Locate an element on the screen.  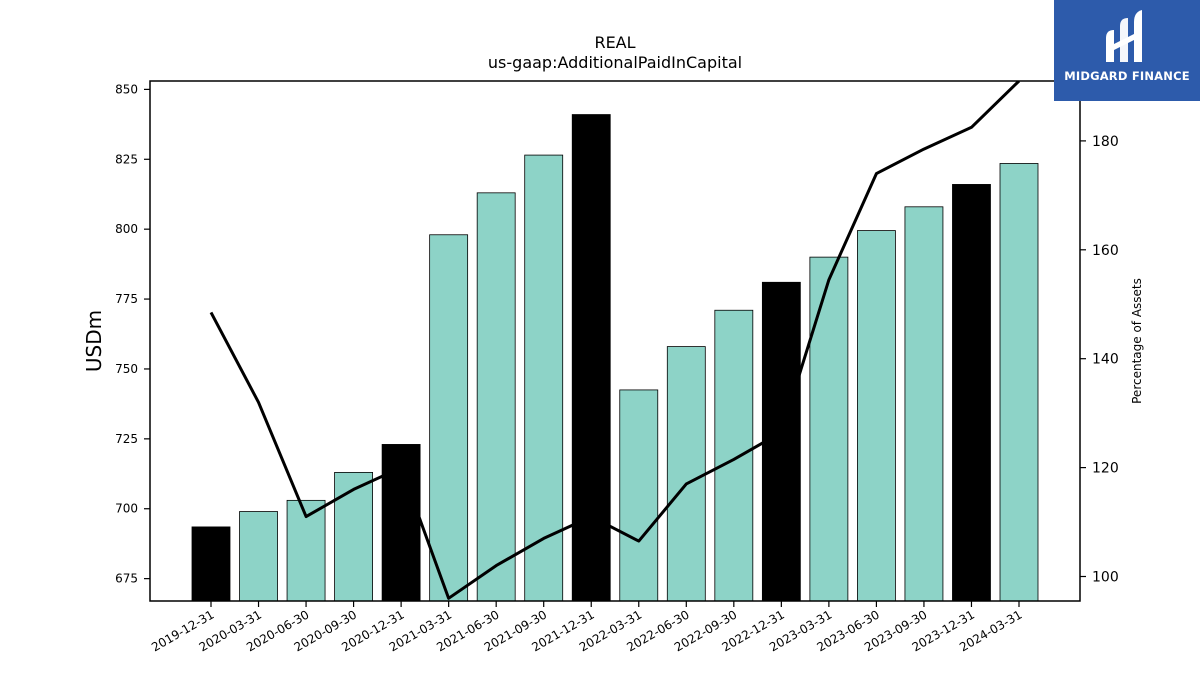
y-tick-label: 700 is located at coordinates (126, 509).